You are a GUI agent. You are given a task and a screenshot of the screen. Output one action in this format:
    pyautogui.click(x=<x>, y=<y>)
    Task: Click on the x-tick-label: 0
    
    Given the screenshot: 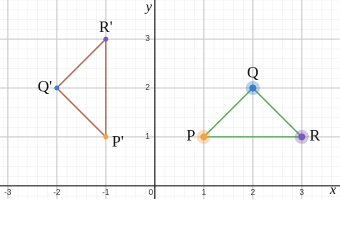 What is the action you would take?
    pyautogui.click(x=151, y=192)
    